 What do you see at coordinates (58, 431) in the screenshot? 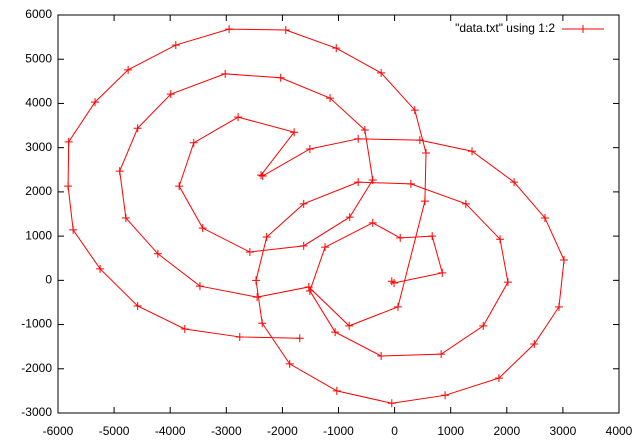
I see `x-tick-label: -6000` at bounding box center [58, 431].